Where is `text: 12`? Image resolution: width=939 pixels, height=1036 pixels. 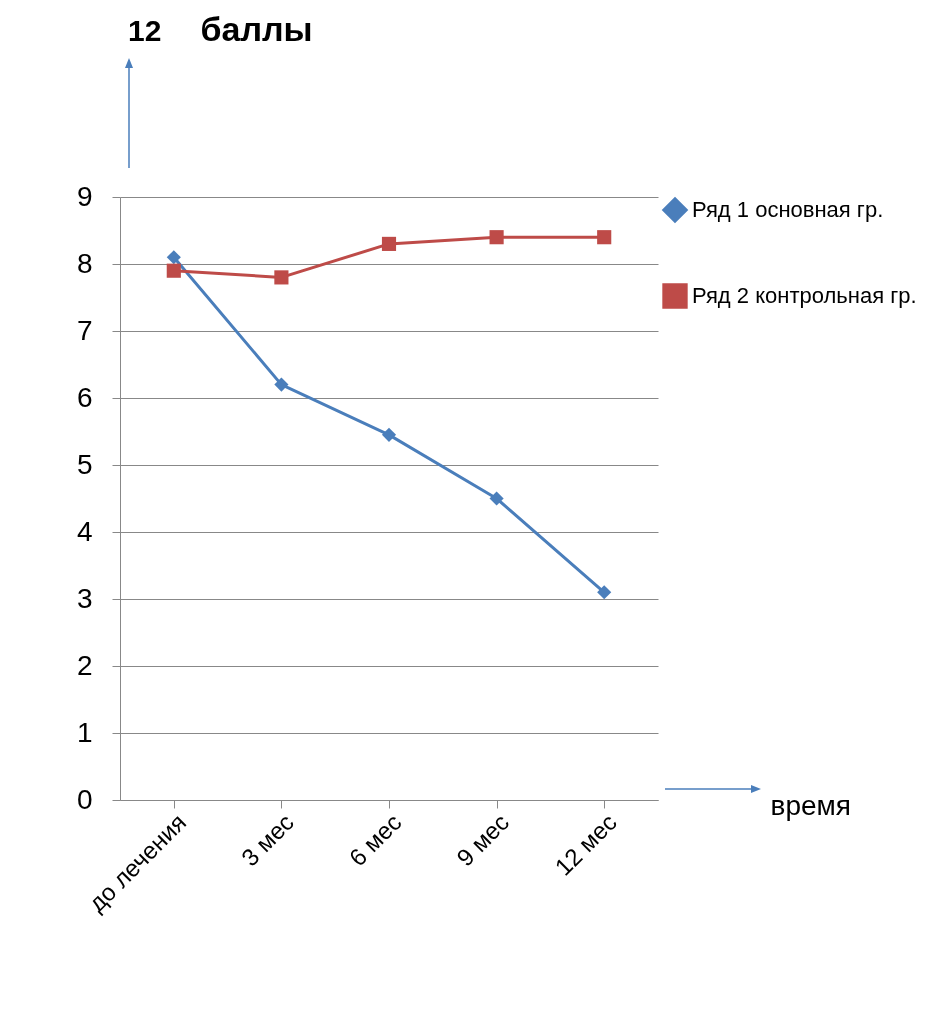
text: 12 is located at coordinates (145, 31).